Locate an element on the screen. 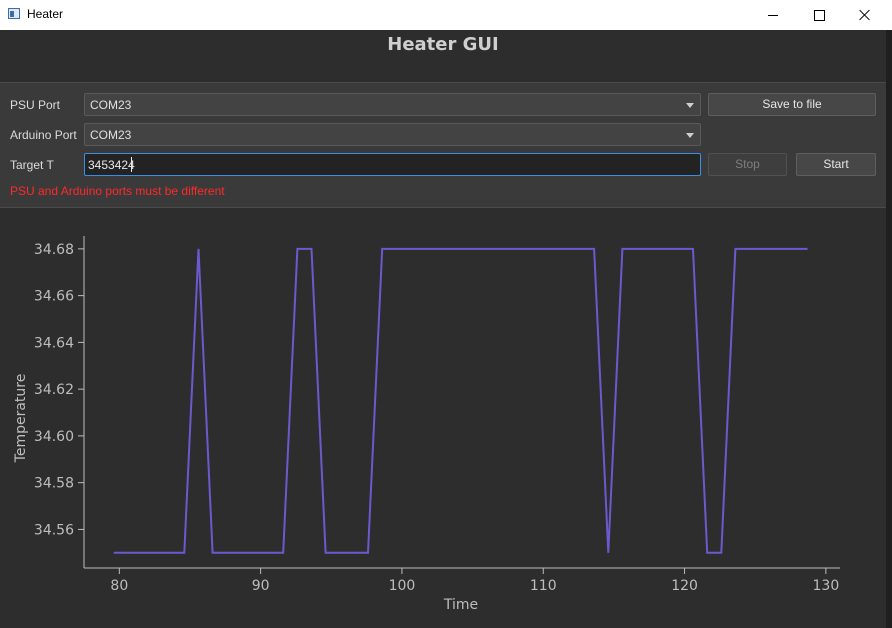  maximize-button is located at coordinates (819, 15).